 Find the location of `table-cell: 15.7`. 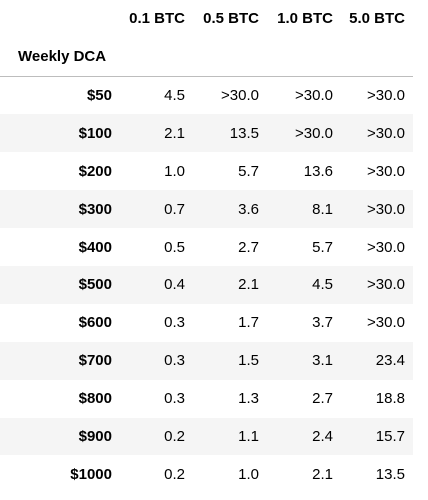

table-cell: 15.7 is located at coordinates (390, 436).